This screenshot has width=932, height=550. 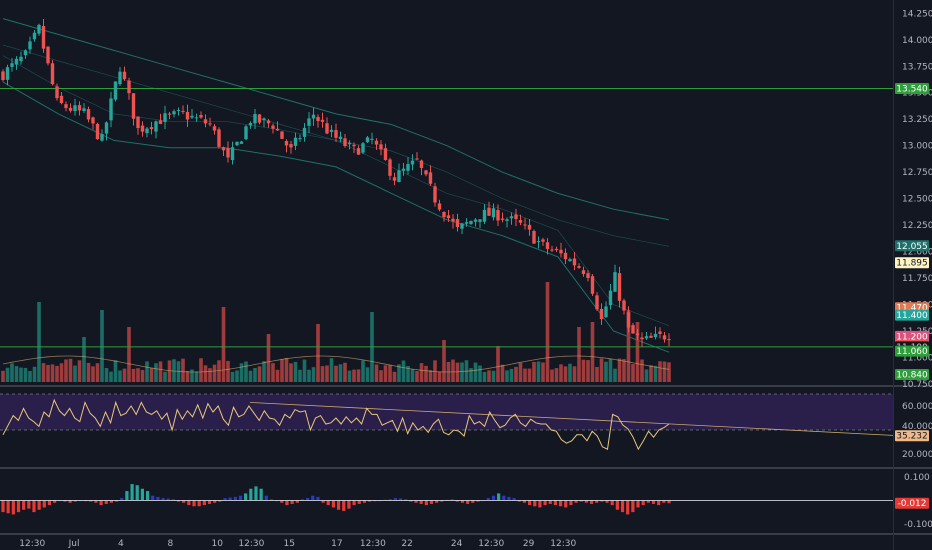 I want to click on time-tick-label: Jul, so click(x=74, y=544).